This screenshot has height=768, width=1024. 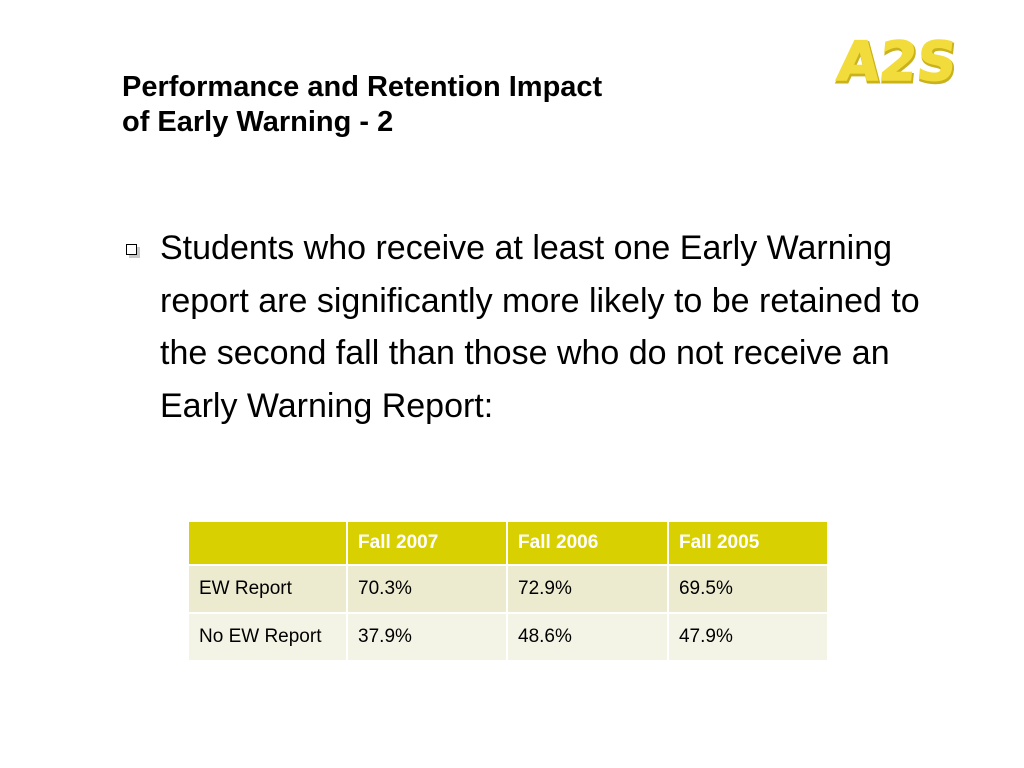 I want to click on a2s-logo-text: A2S, so click(x=897, y=61).